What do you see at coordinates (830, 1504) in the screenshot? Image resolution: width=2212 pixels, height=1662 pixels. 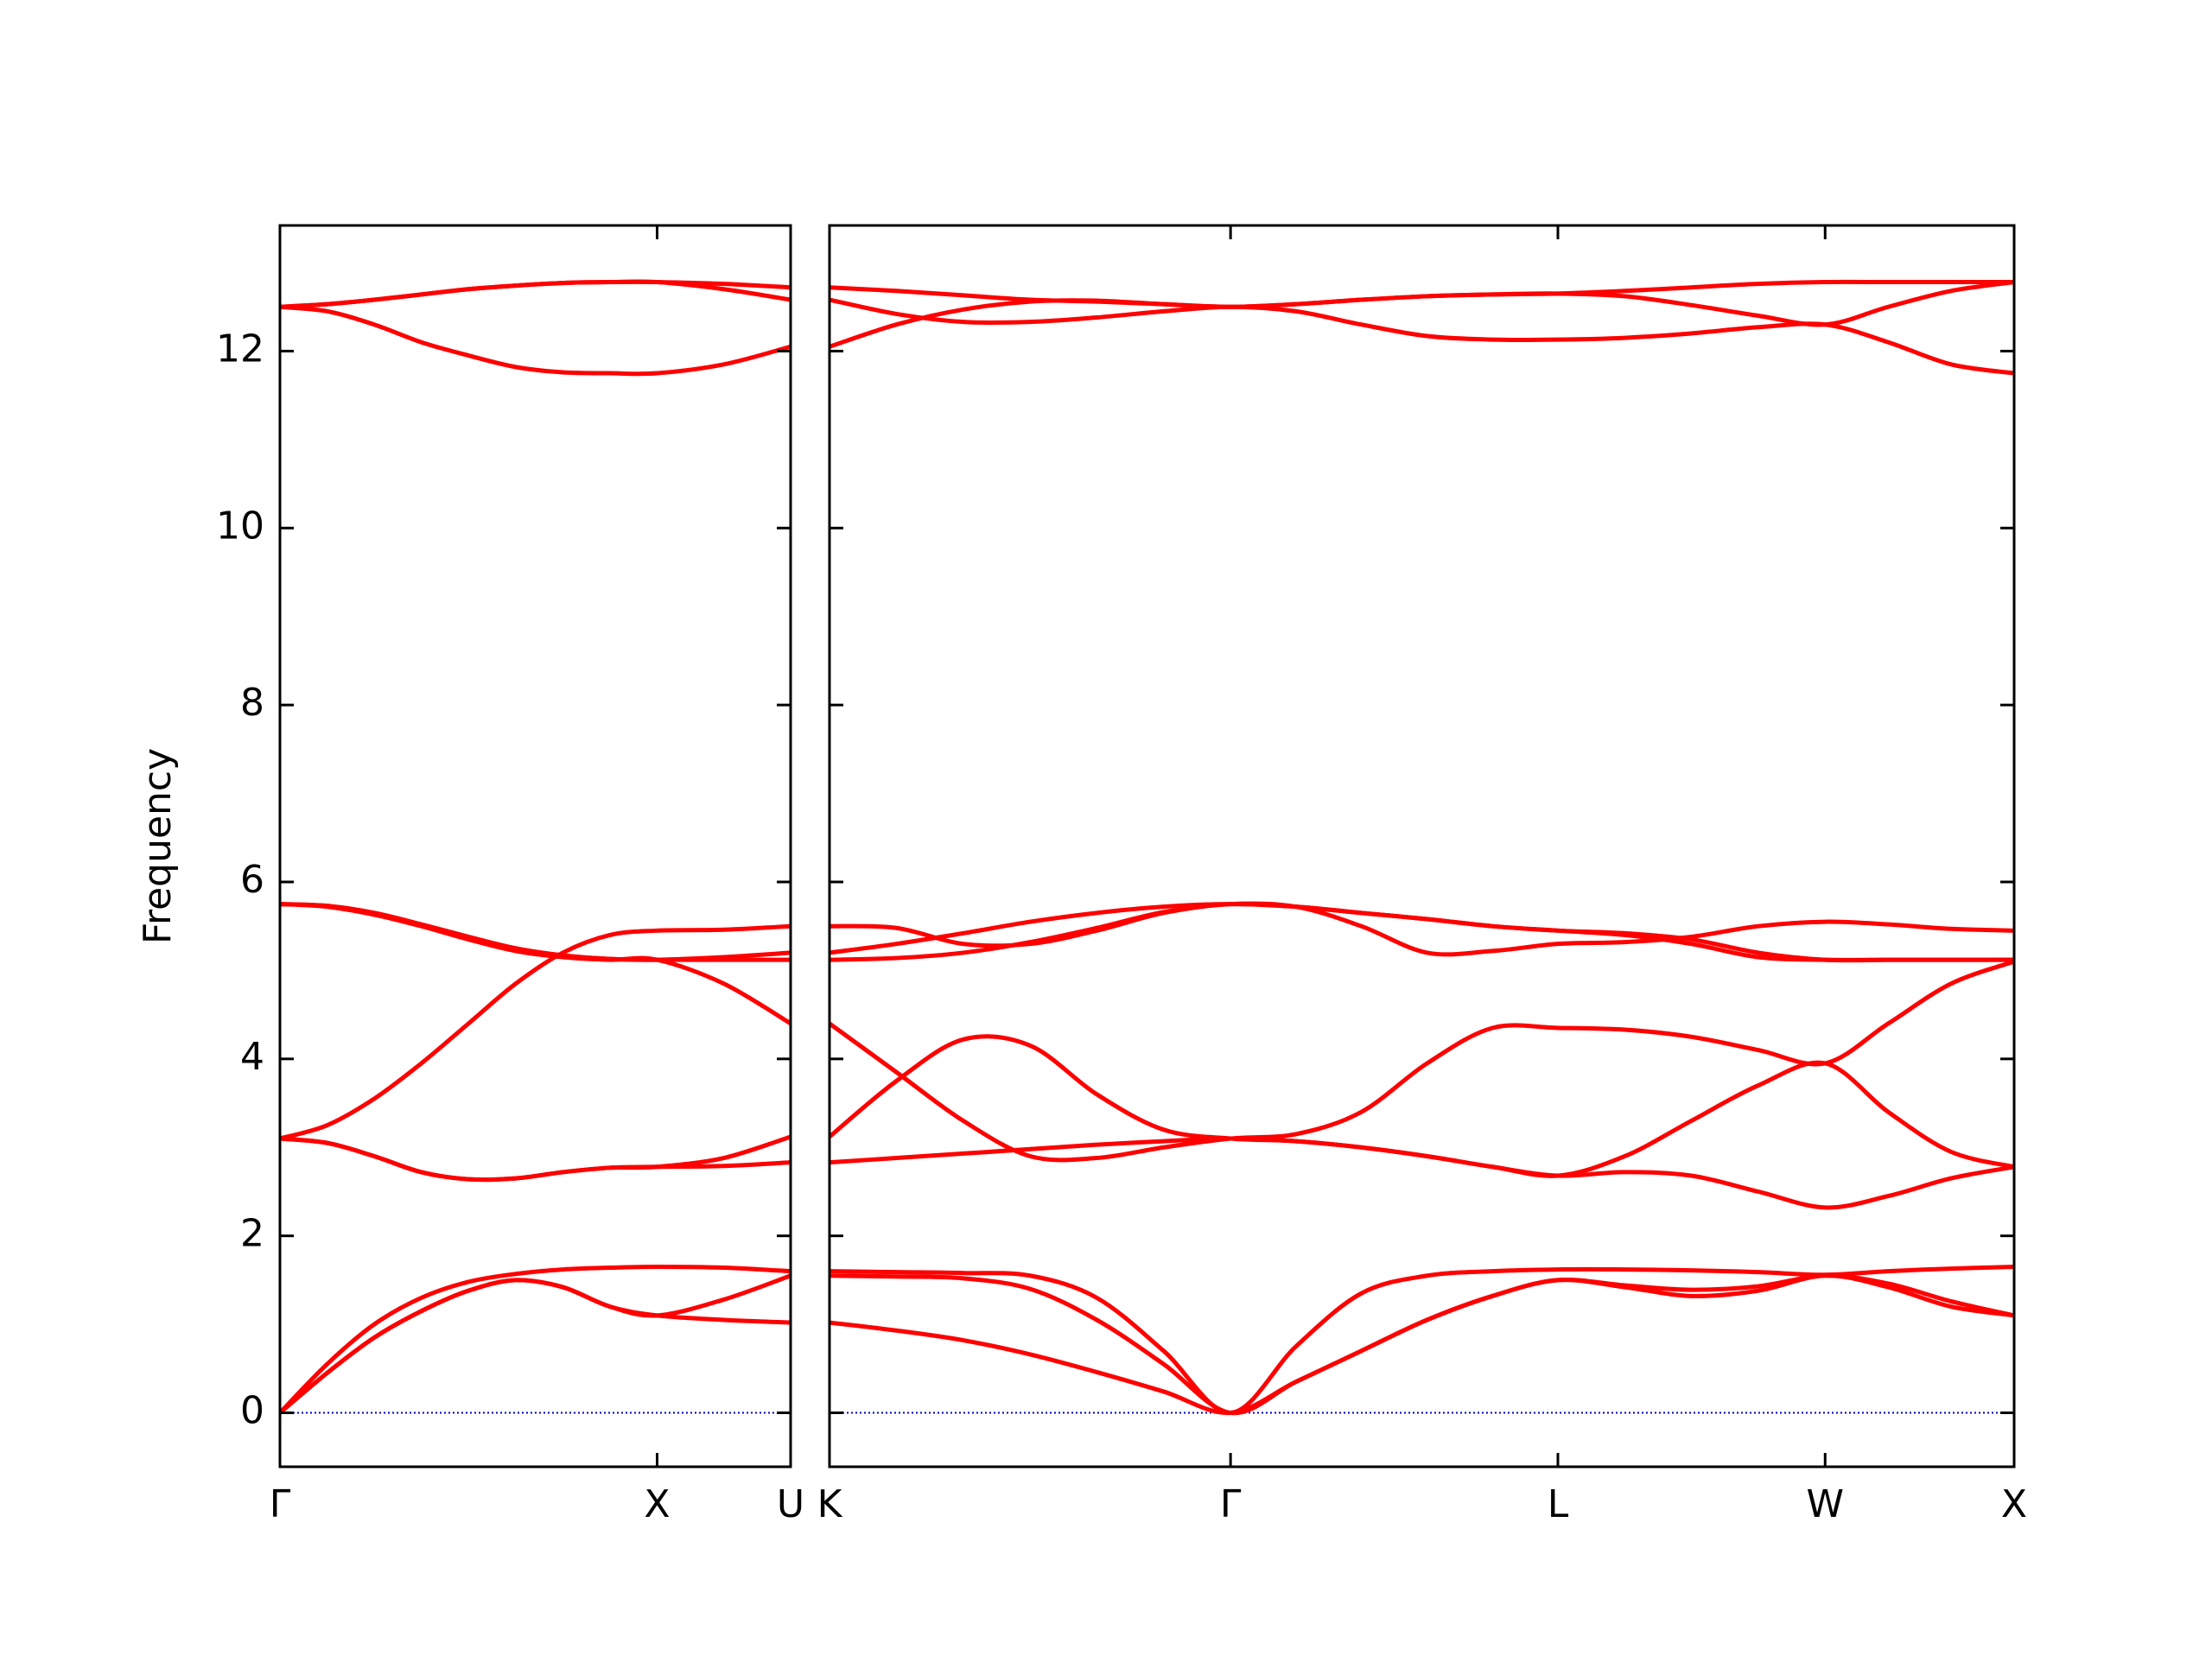 I see `x-tick-label: K` at bounding box center [830, 1504].